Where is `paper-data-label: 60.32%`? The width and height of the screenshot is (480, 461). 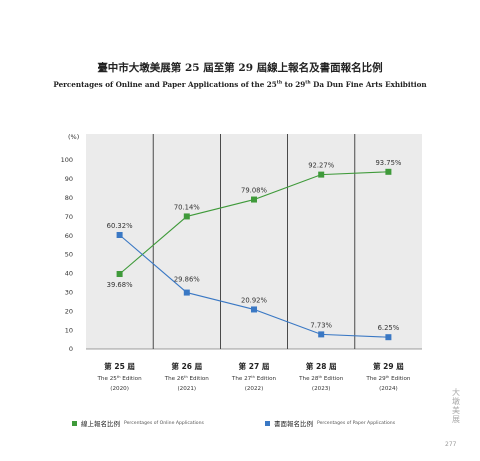
paper-data-label: 60.32% is located at coordinates (120, 226).